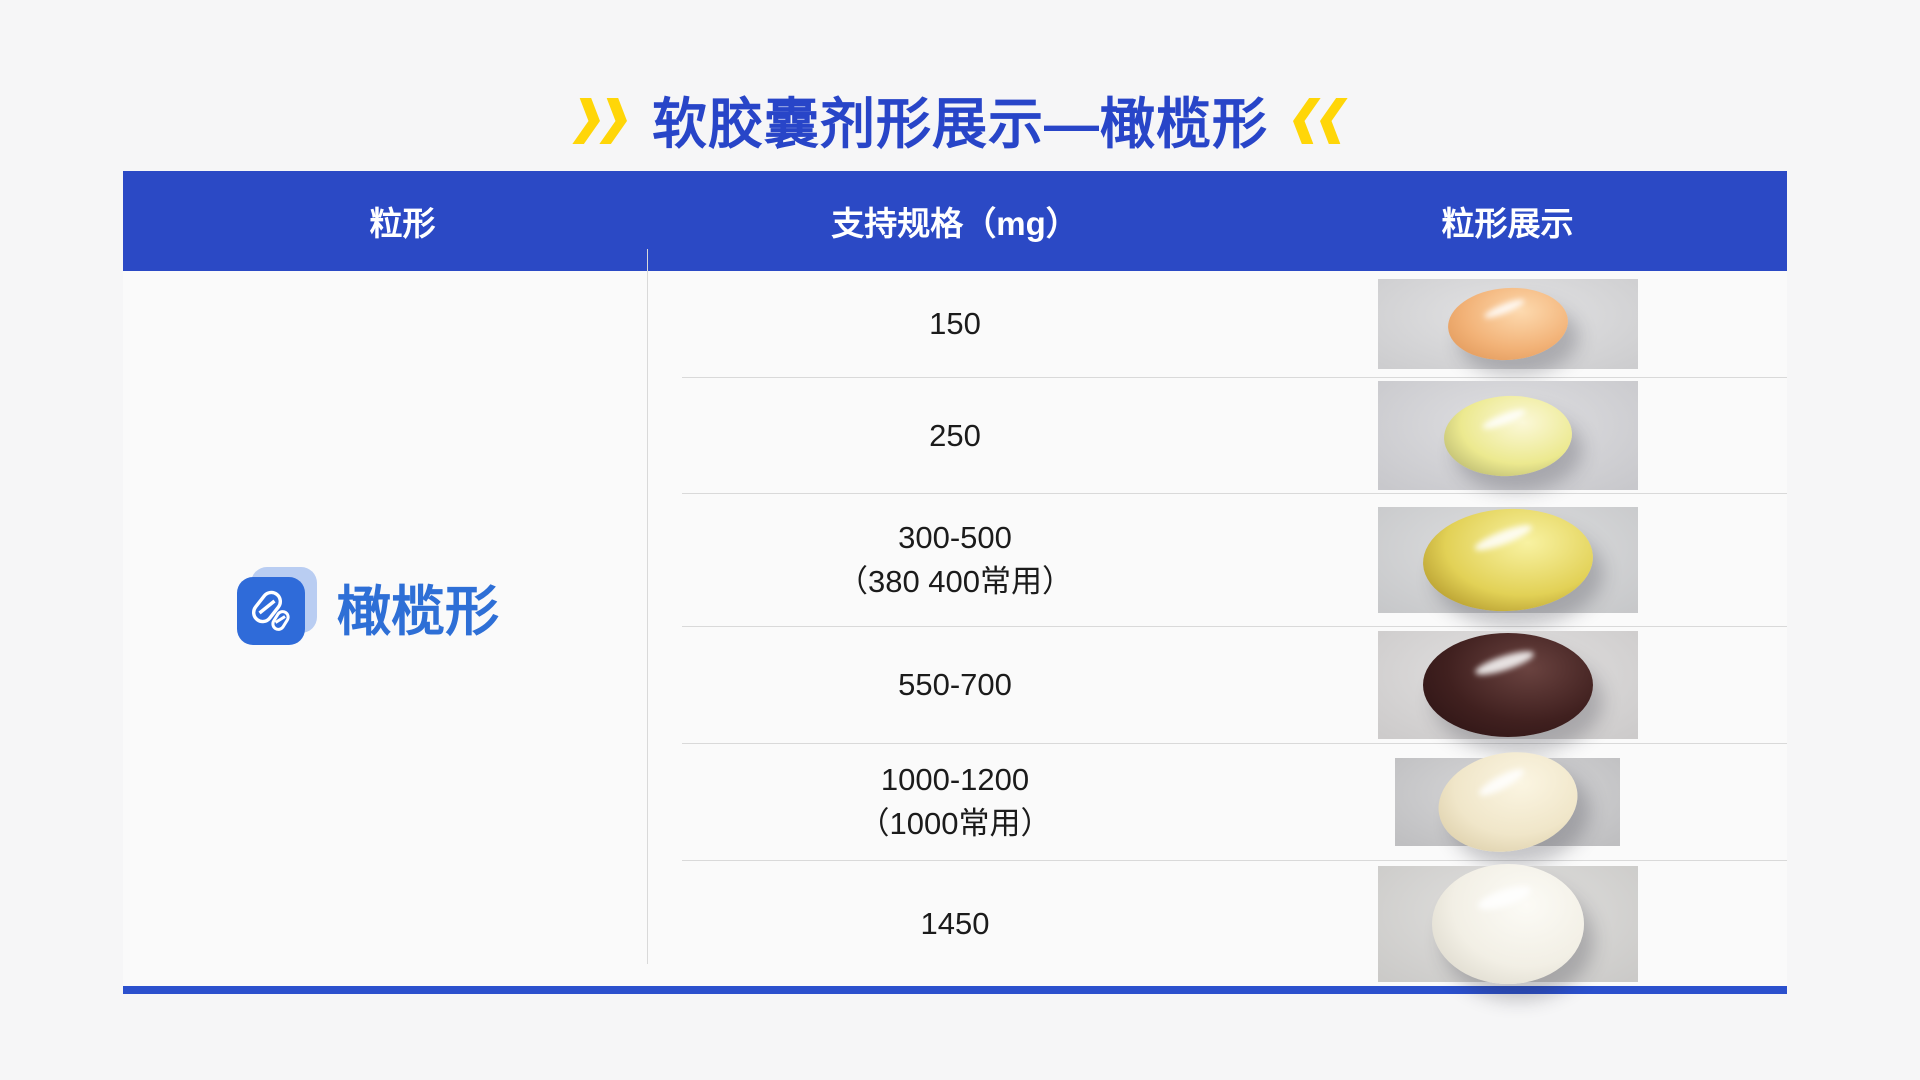 The image size is (1920, 1080). I want to click on col-header-shape: 粒形, so click(402, 223).